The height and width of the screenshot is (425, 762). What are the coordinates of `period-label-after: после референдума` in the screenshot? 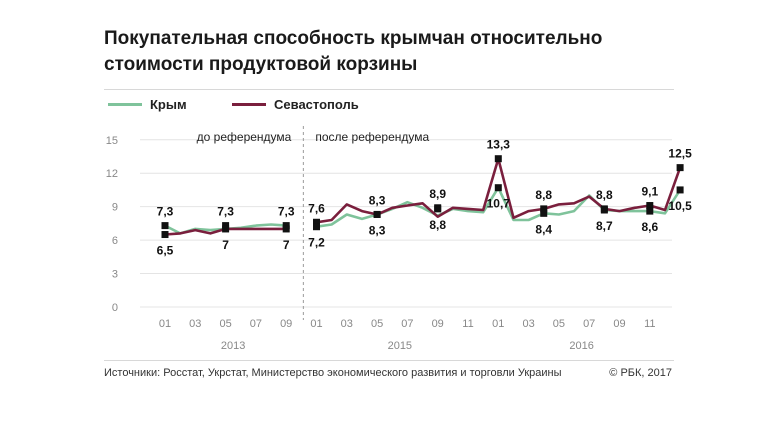 It's located at (372, 137).